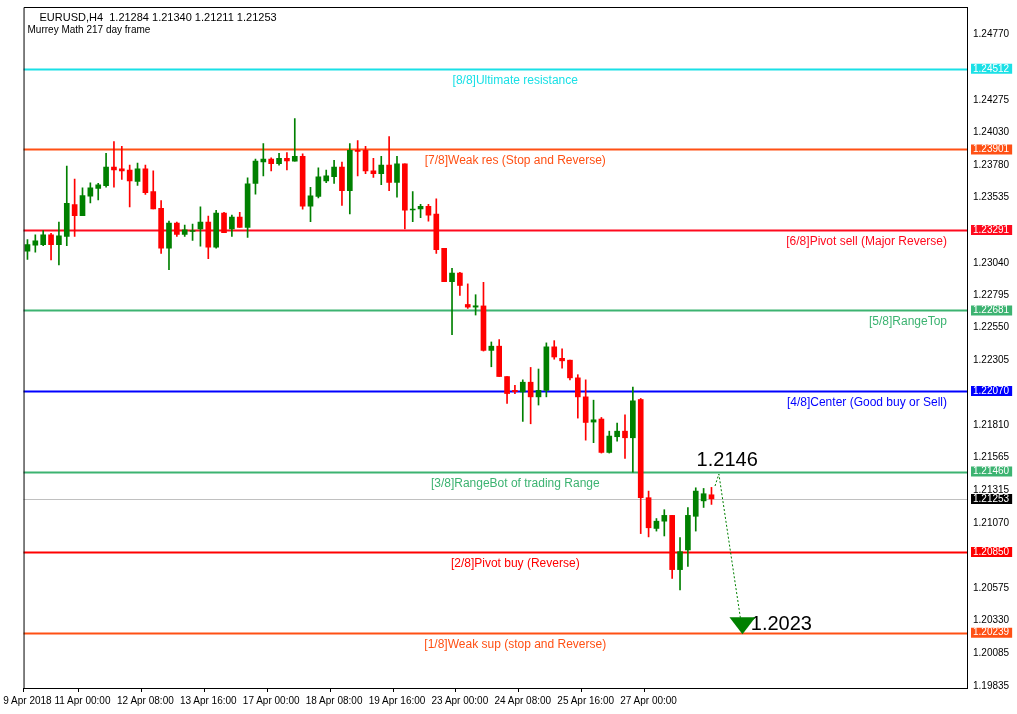 The width and height of the screenshot is (1017, 714). Describe the element at coordinates (271, 700) in the screenshot. I see `x-tick-label: 17 Apr 00:00` at that location.